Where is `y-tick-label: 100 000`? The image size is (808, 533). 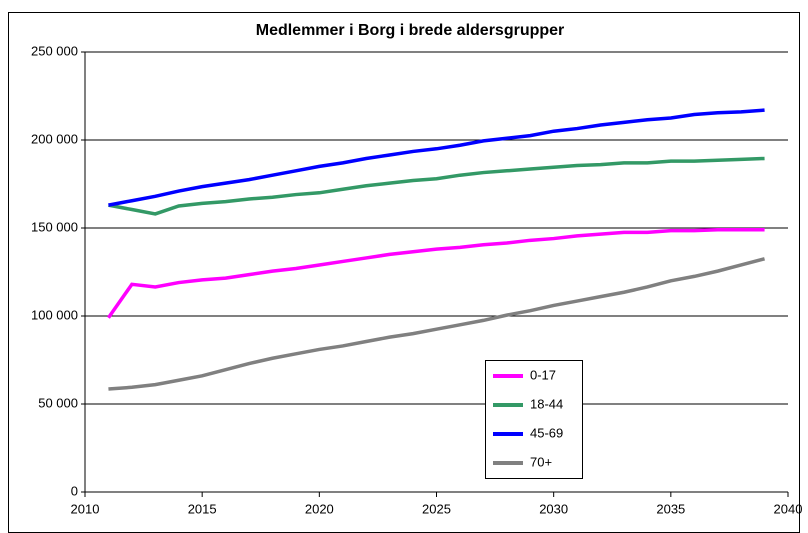
y-tick-label: 100 000 is located at coordinates (54, 314).